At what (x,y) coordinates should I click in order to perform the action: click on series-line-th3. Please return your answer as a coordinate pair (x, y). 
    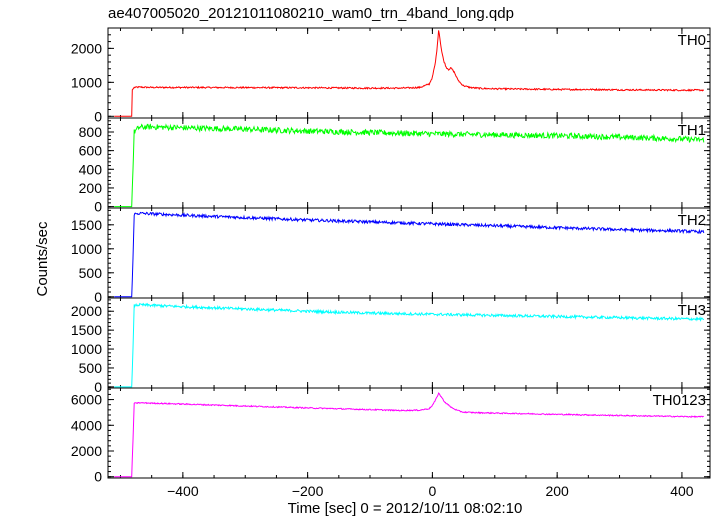
    Looking at the image, I should click on (409, 345).